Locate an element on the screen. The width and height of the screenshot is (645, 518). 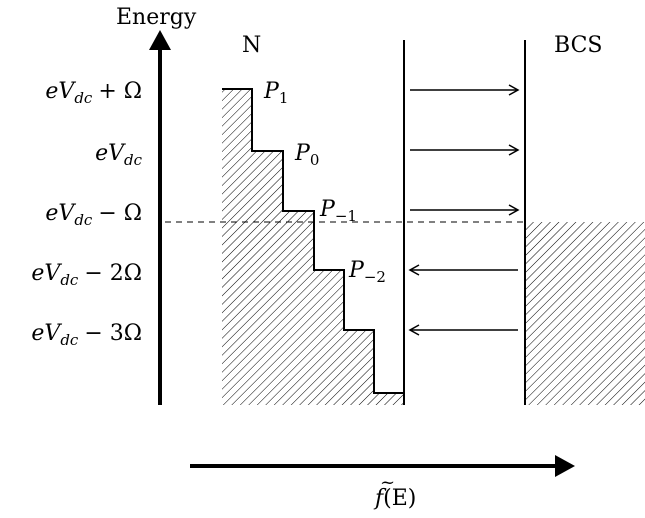
occupation-axis-label-tilde: ~ is located at coordinates (387, 482).